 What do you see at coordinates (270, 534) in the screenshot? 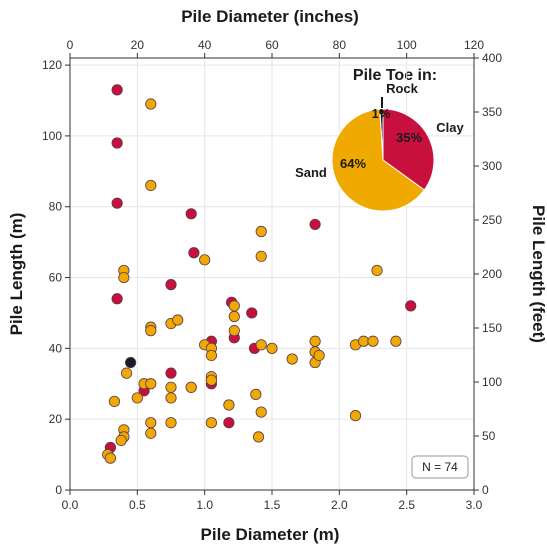
I see `x-axis-title: Pile Diameter (m)` at bounding box center [270, 534].